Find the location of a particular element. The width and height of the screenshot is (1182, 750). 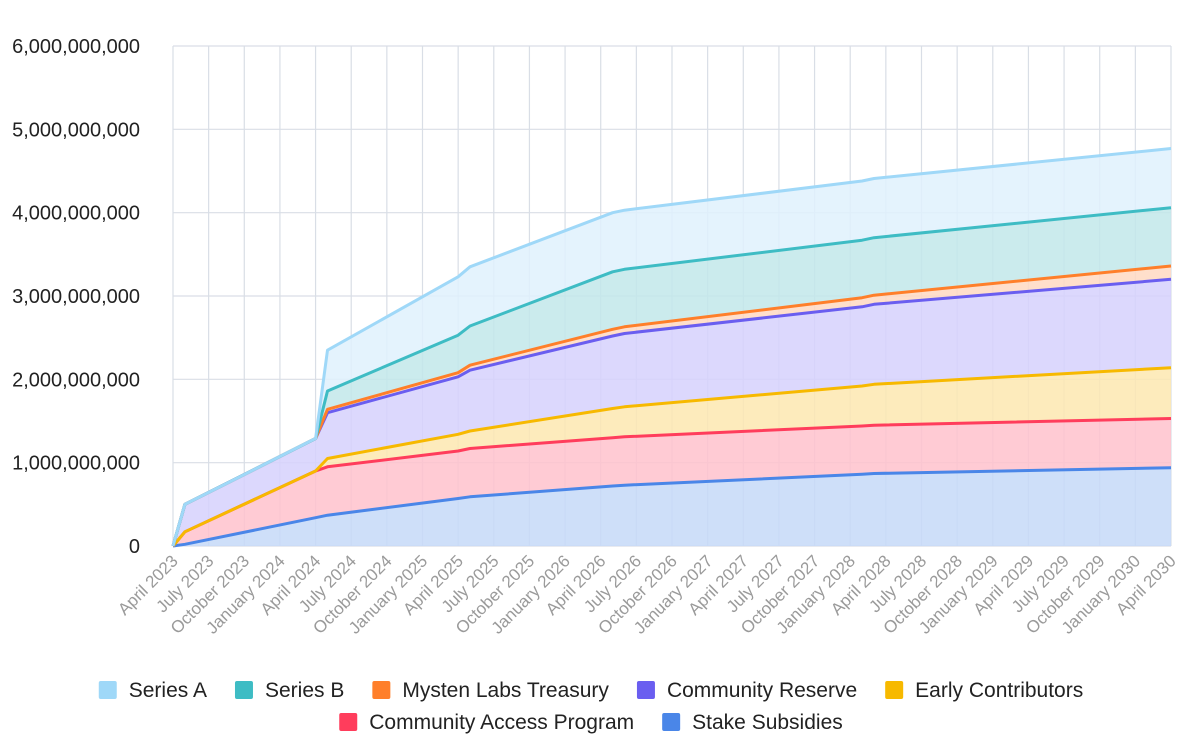

y-tick-label-4: 4,000,000,000 is located at coordinates (76, 214).